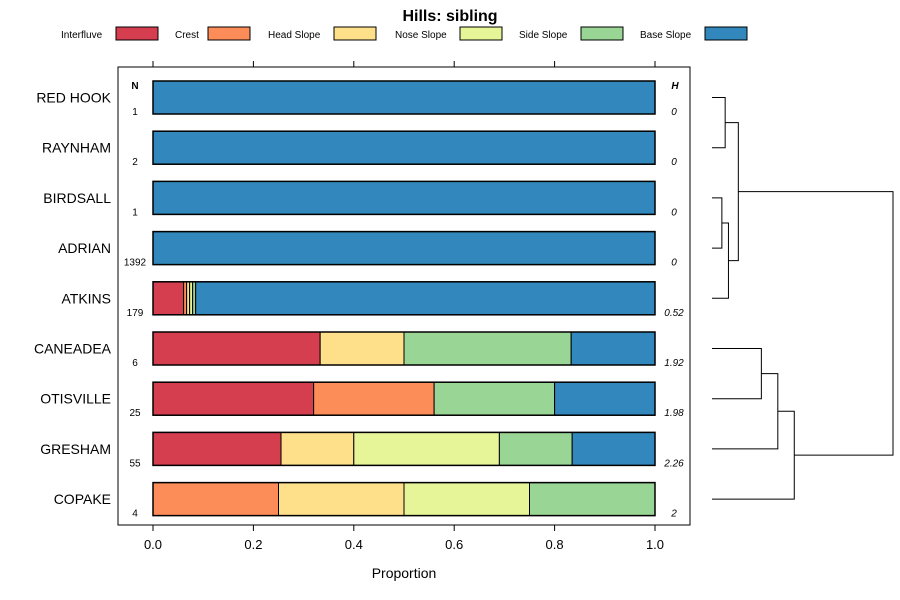 The image size is (900, 600). Describe the element at coordinates (404, 573) in the screenshot. I see `x-axis-title: Proportion` at that location.